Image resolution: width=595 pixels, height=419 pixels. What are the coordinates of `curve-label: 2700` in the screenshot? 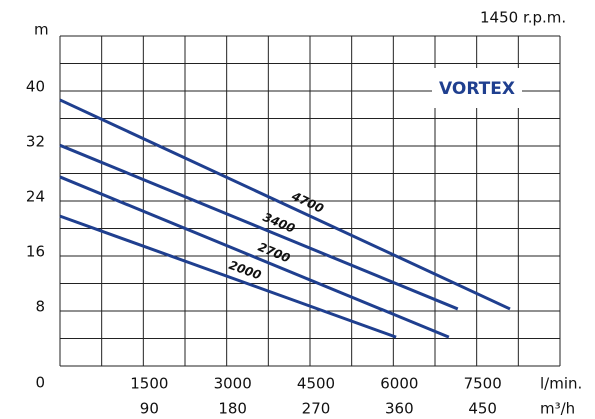 It's located at (274, 253).